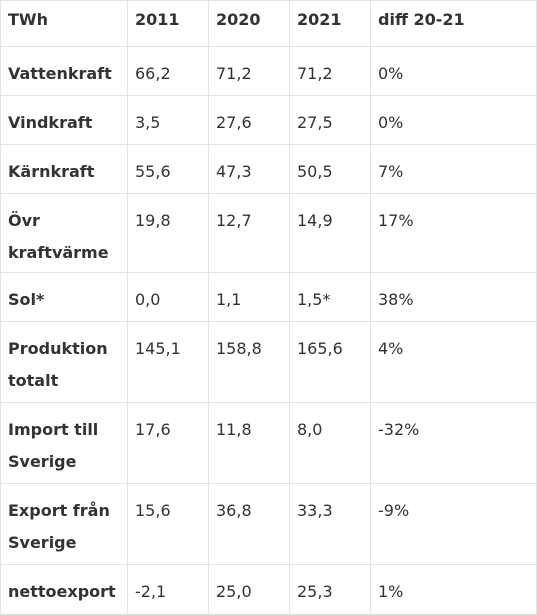 This screenshot has height=615, width=537. I want to click on header-row: TWh 2011 2020 2021 diff 20-21, so click(268, 23).